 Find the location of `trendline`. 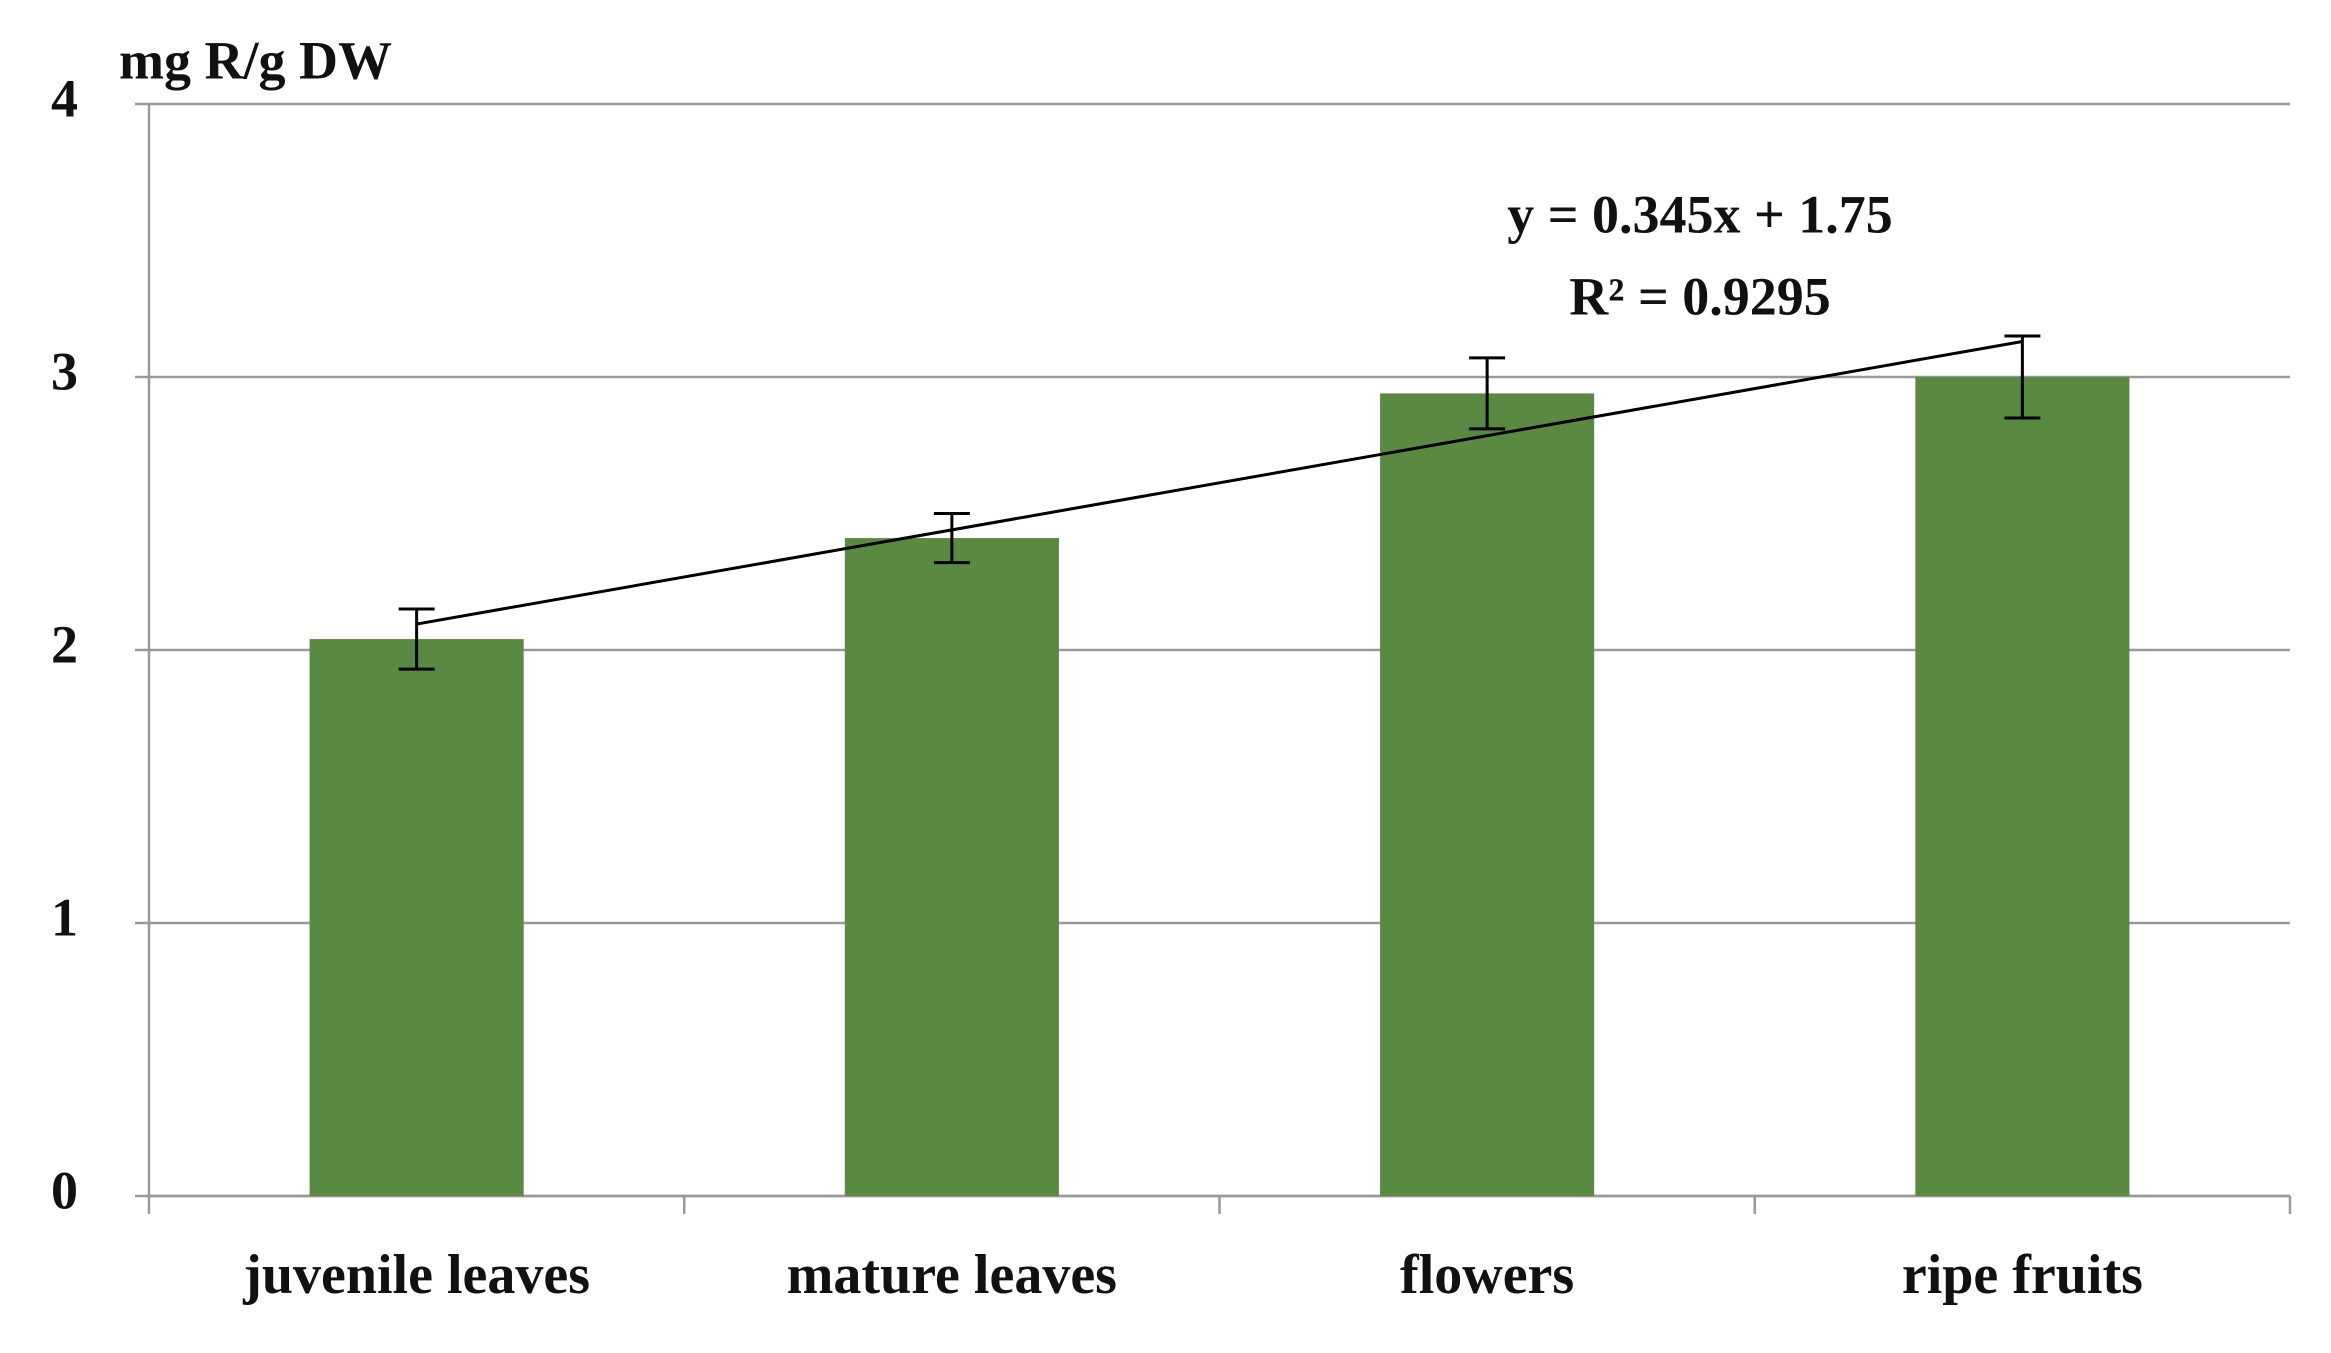

trendline is located at coordinates (1219, 483).